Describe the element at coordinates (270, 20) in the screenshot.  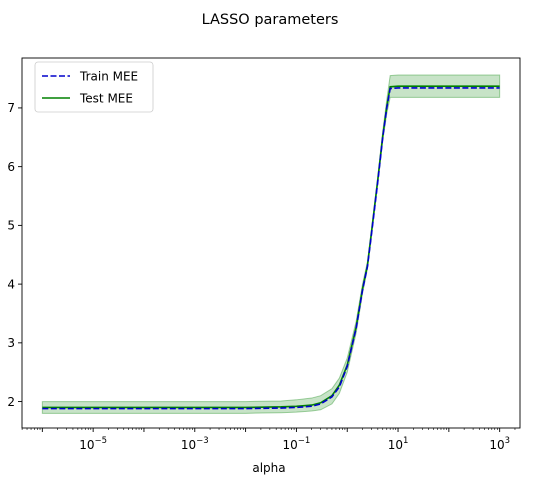
I see `chart-title: LASSO parameters` at that location.